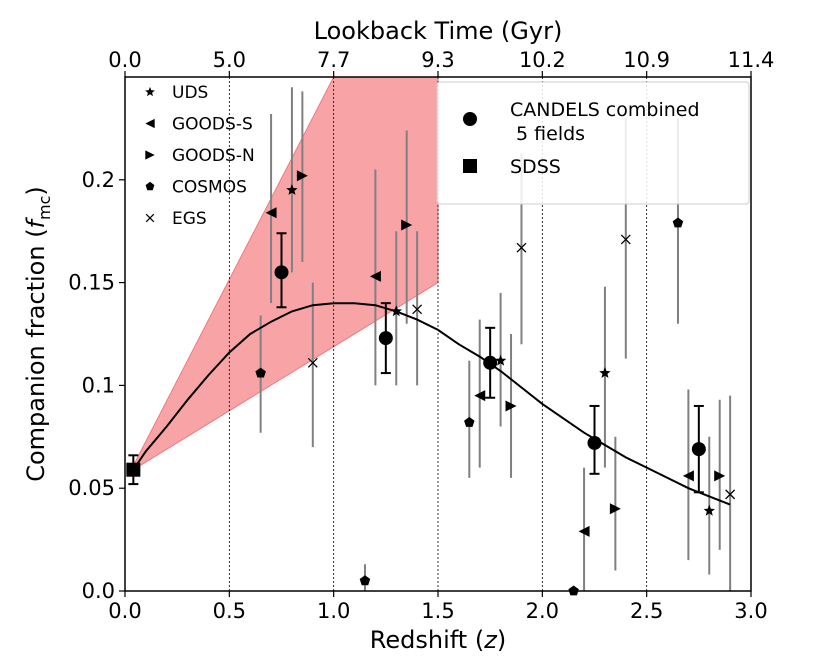  What do you see at coordinates (646, 611) in the screenshot?
I see `x-tick-label-5: 2.5` at bounding box center [646, 611].